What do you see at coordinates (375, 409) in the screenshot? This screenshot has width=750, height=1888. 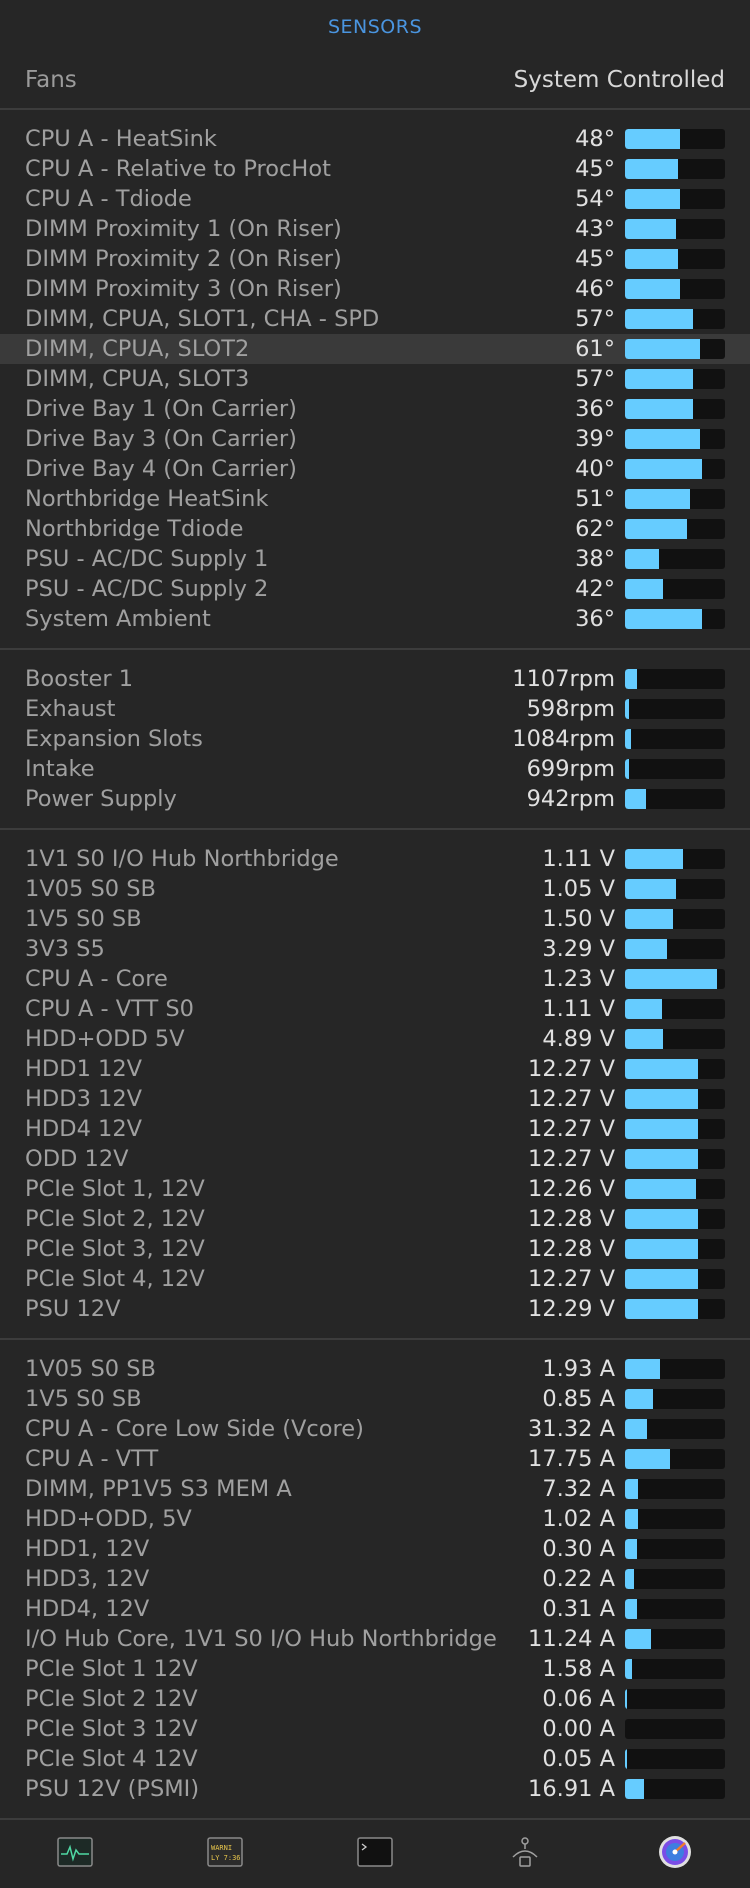 I see `sensor-row: Drive Bay 1 (On Carrier) 36°` at bounding box center [375, 409].